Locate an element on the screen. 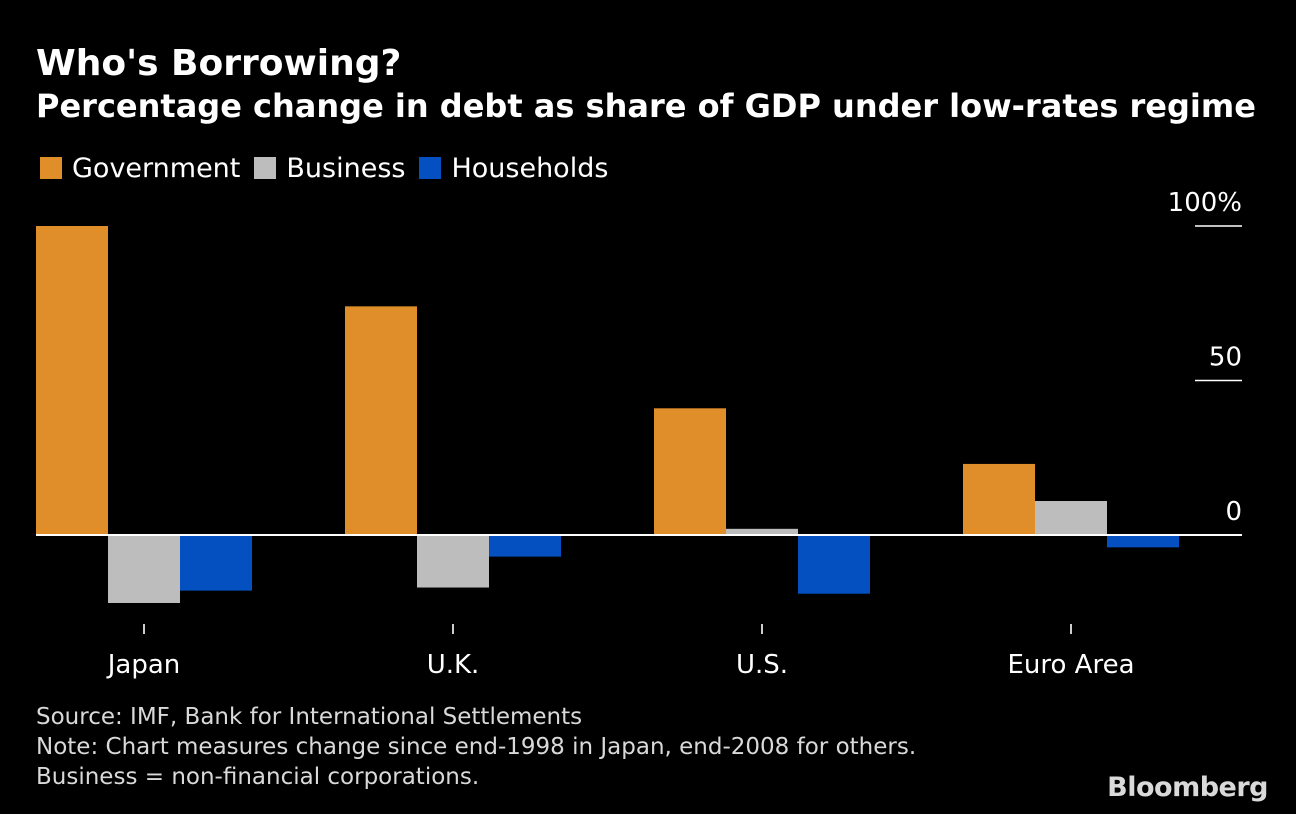  bar-government-u-k is located at coordinates (381, 420).